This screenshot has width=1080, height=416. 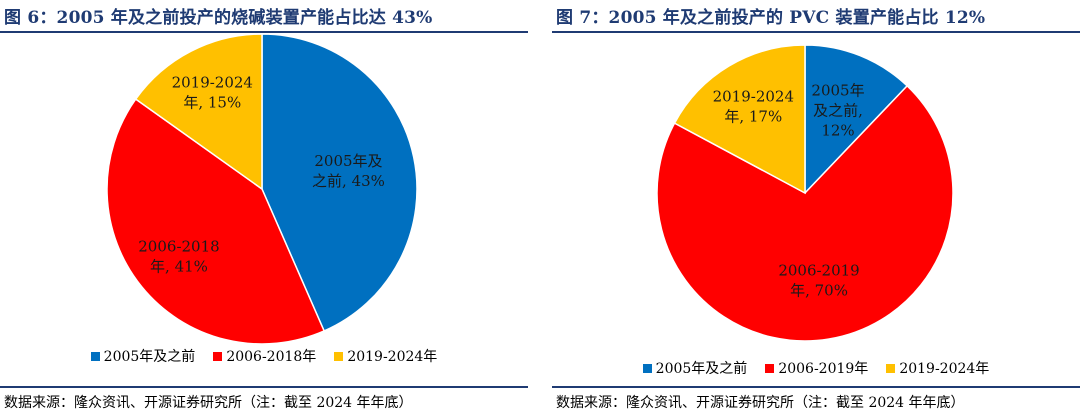 I want to click on legend-item-2006-2018: 2006-2018年, so click(x=264, y=356).